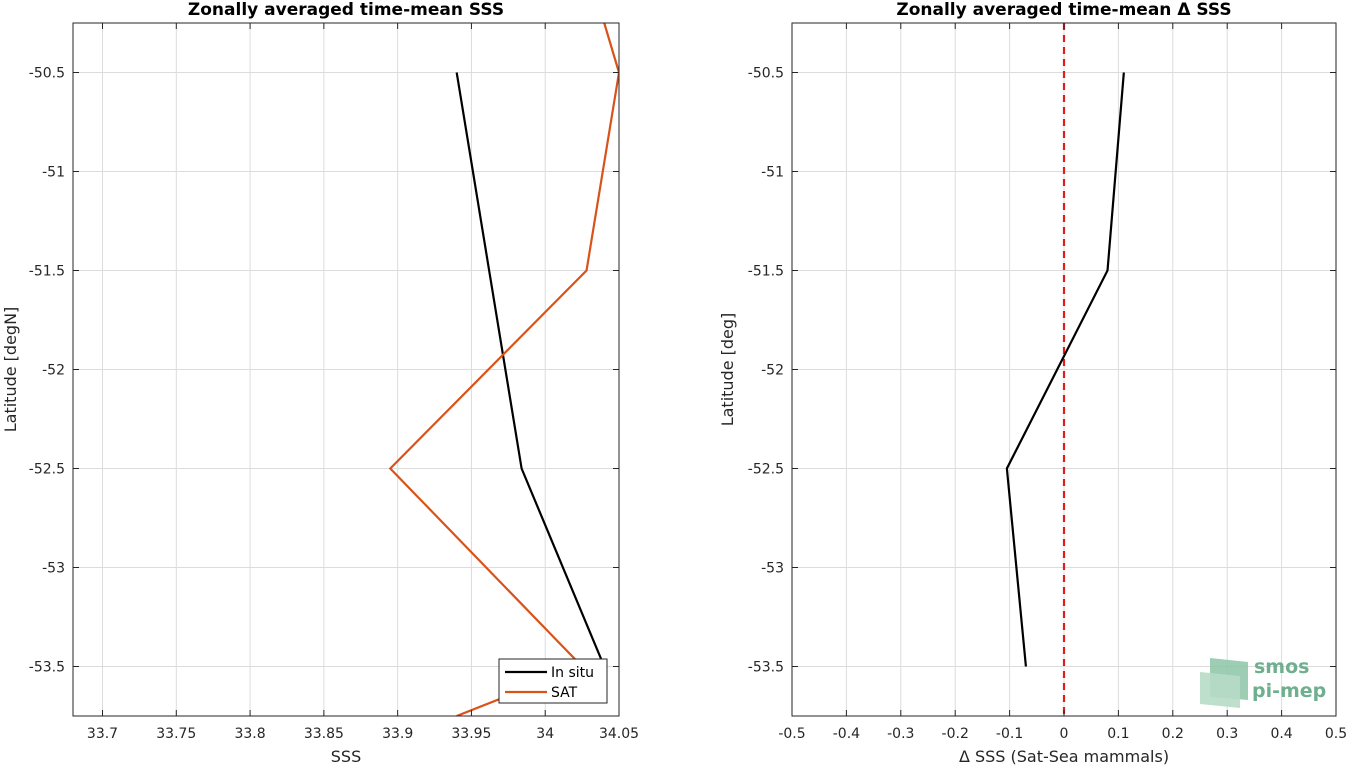 This screenshot has height=769, width=1349. Describe the element at coordinates (1118, 734) in the screenshot. I see `x-tick-label: 0.1` at that location.